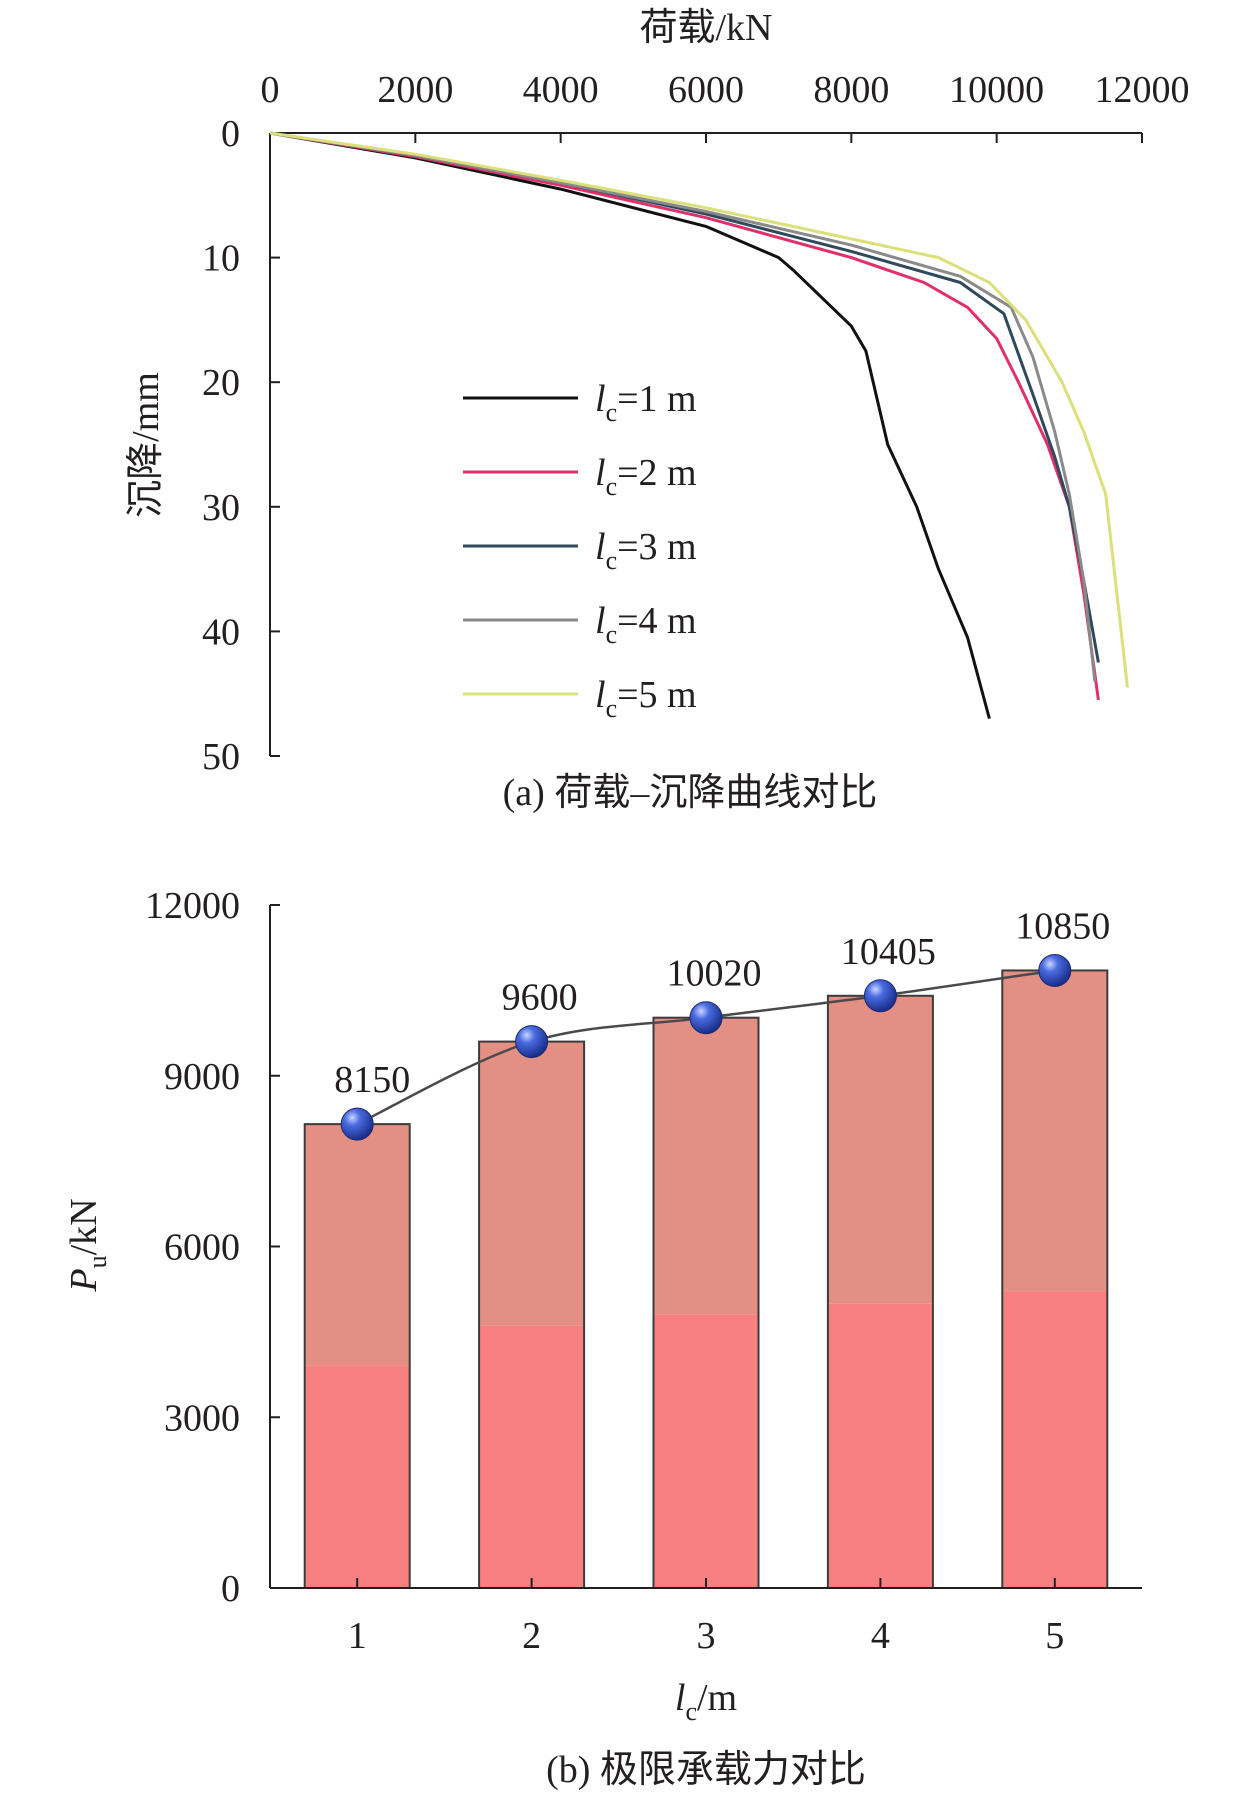  I want to click on y-axis-title-unit: /kN, so click(84, 1226).